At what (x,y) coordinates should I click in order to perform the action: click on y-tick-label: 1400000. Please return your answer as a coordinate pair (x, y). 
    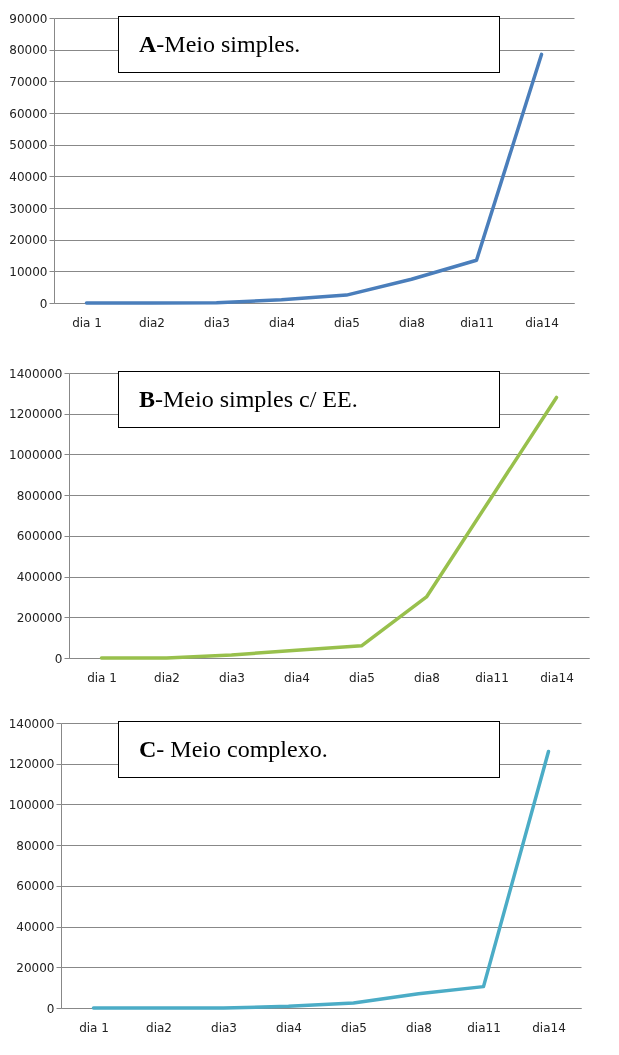
    Looking at the image, I should click on (36, 373).